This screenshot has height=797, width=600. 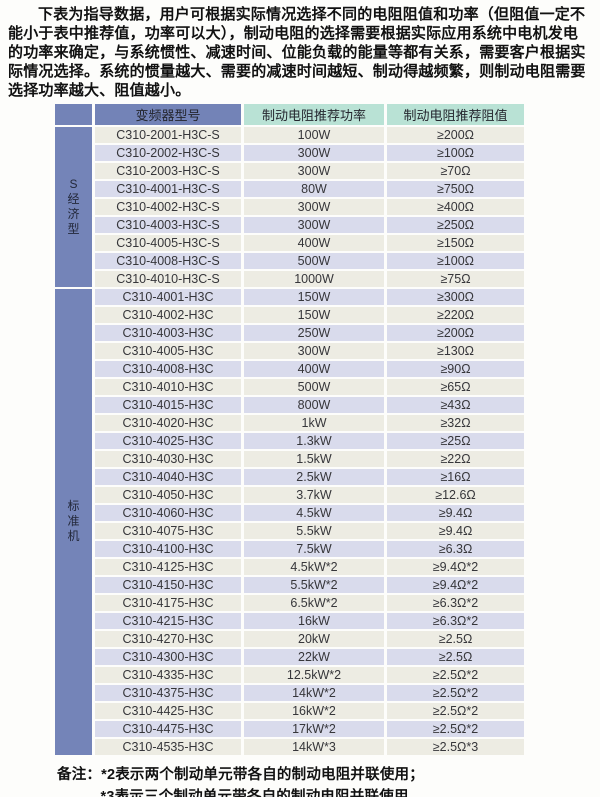 I want to click on table-row: C310-4010-H3C-S 1000W ≥75Ω, so click(x=289, y=279).